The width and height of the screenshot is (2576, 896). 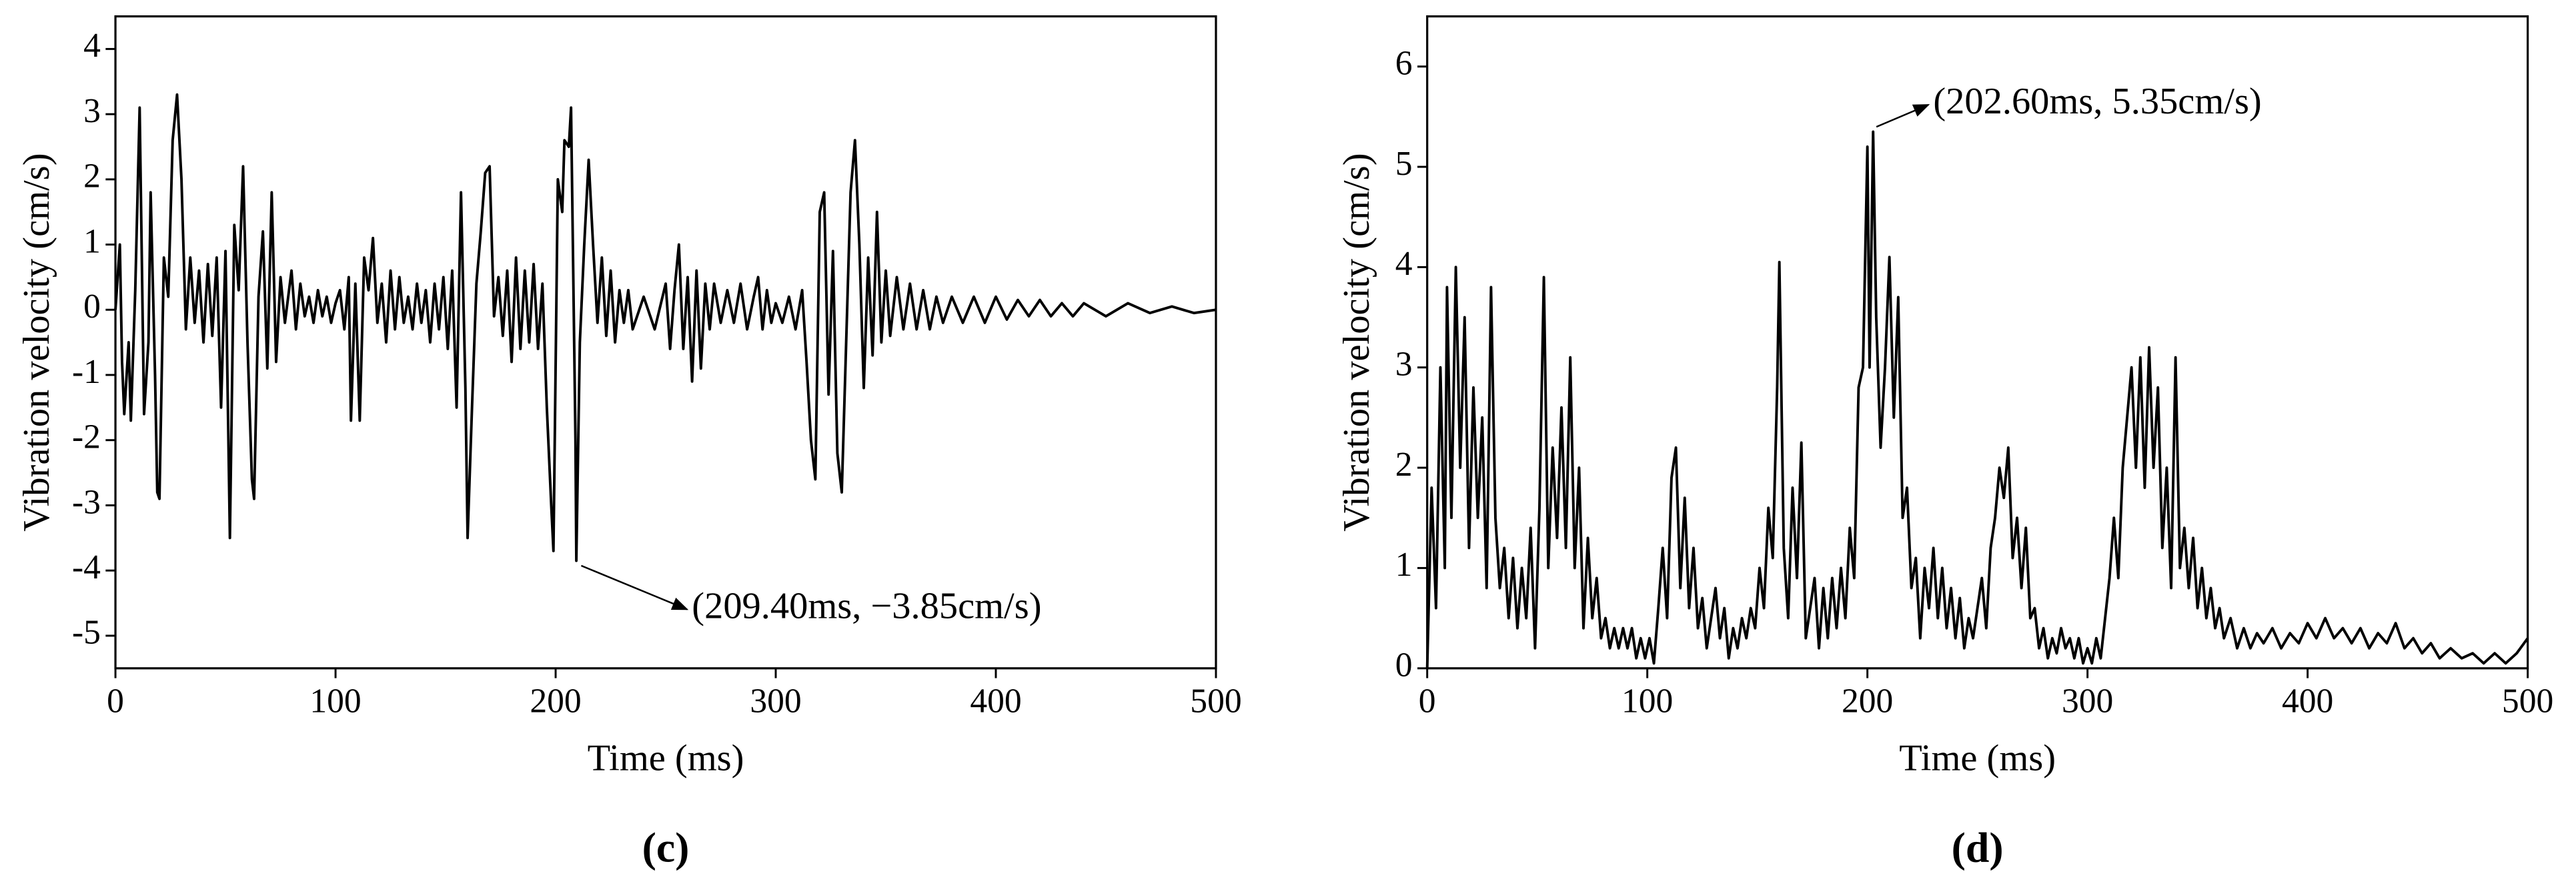 I want to click on y-tick-label: -3, so click(x=86, y=502).